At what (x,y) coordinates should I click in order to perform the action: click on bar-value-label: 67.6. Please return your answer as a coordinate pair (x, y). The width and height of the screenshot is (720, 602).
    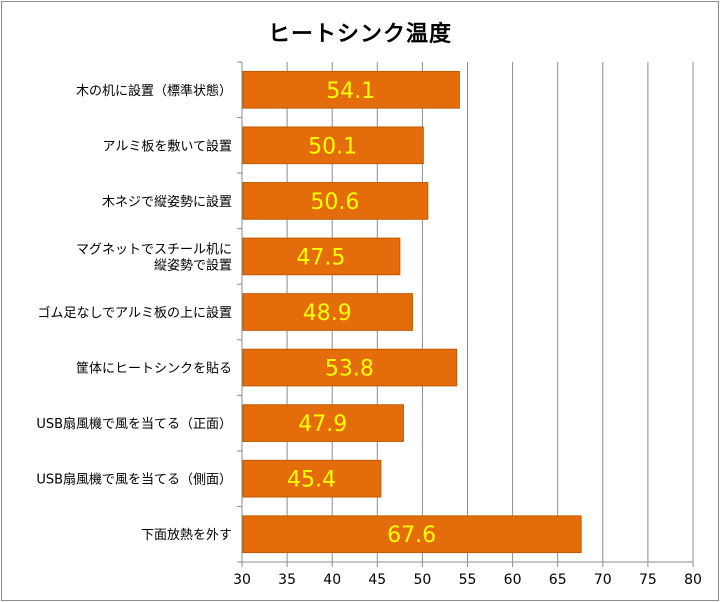
    Looking at the image, I should click on (411, 535).